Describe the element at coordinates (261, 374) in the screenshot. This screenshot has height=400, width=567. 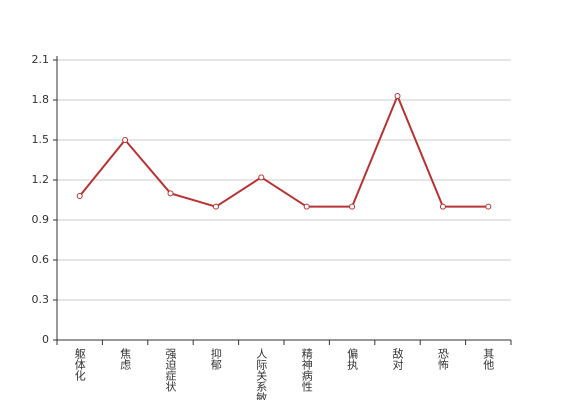
I see `x-tick-label: 人际关系敏感` at that location.